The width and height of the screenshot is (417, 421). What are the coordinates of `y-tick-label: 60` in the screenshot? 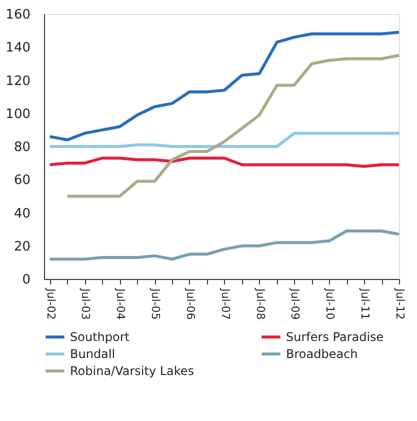 It's located at (22, 180).